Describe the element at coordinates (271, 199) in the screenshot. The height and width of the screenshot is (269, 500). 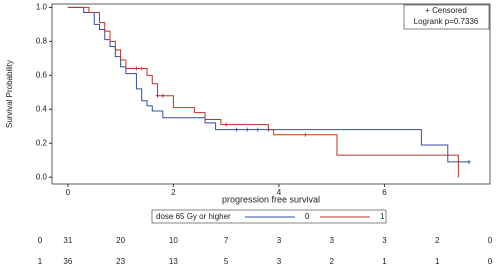
I see `x-axis-label: progression free survival` at that location.